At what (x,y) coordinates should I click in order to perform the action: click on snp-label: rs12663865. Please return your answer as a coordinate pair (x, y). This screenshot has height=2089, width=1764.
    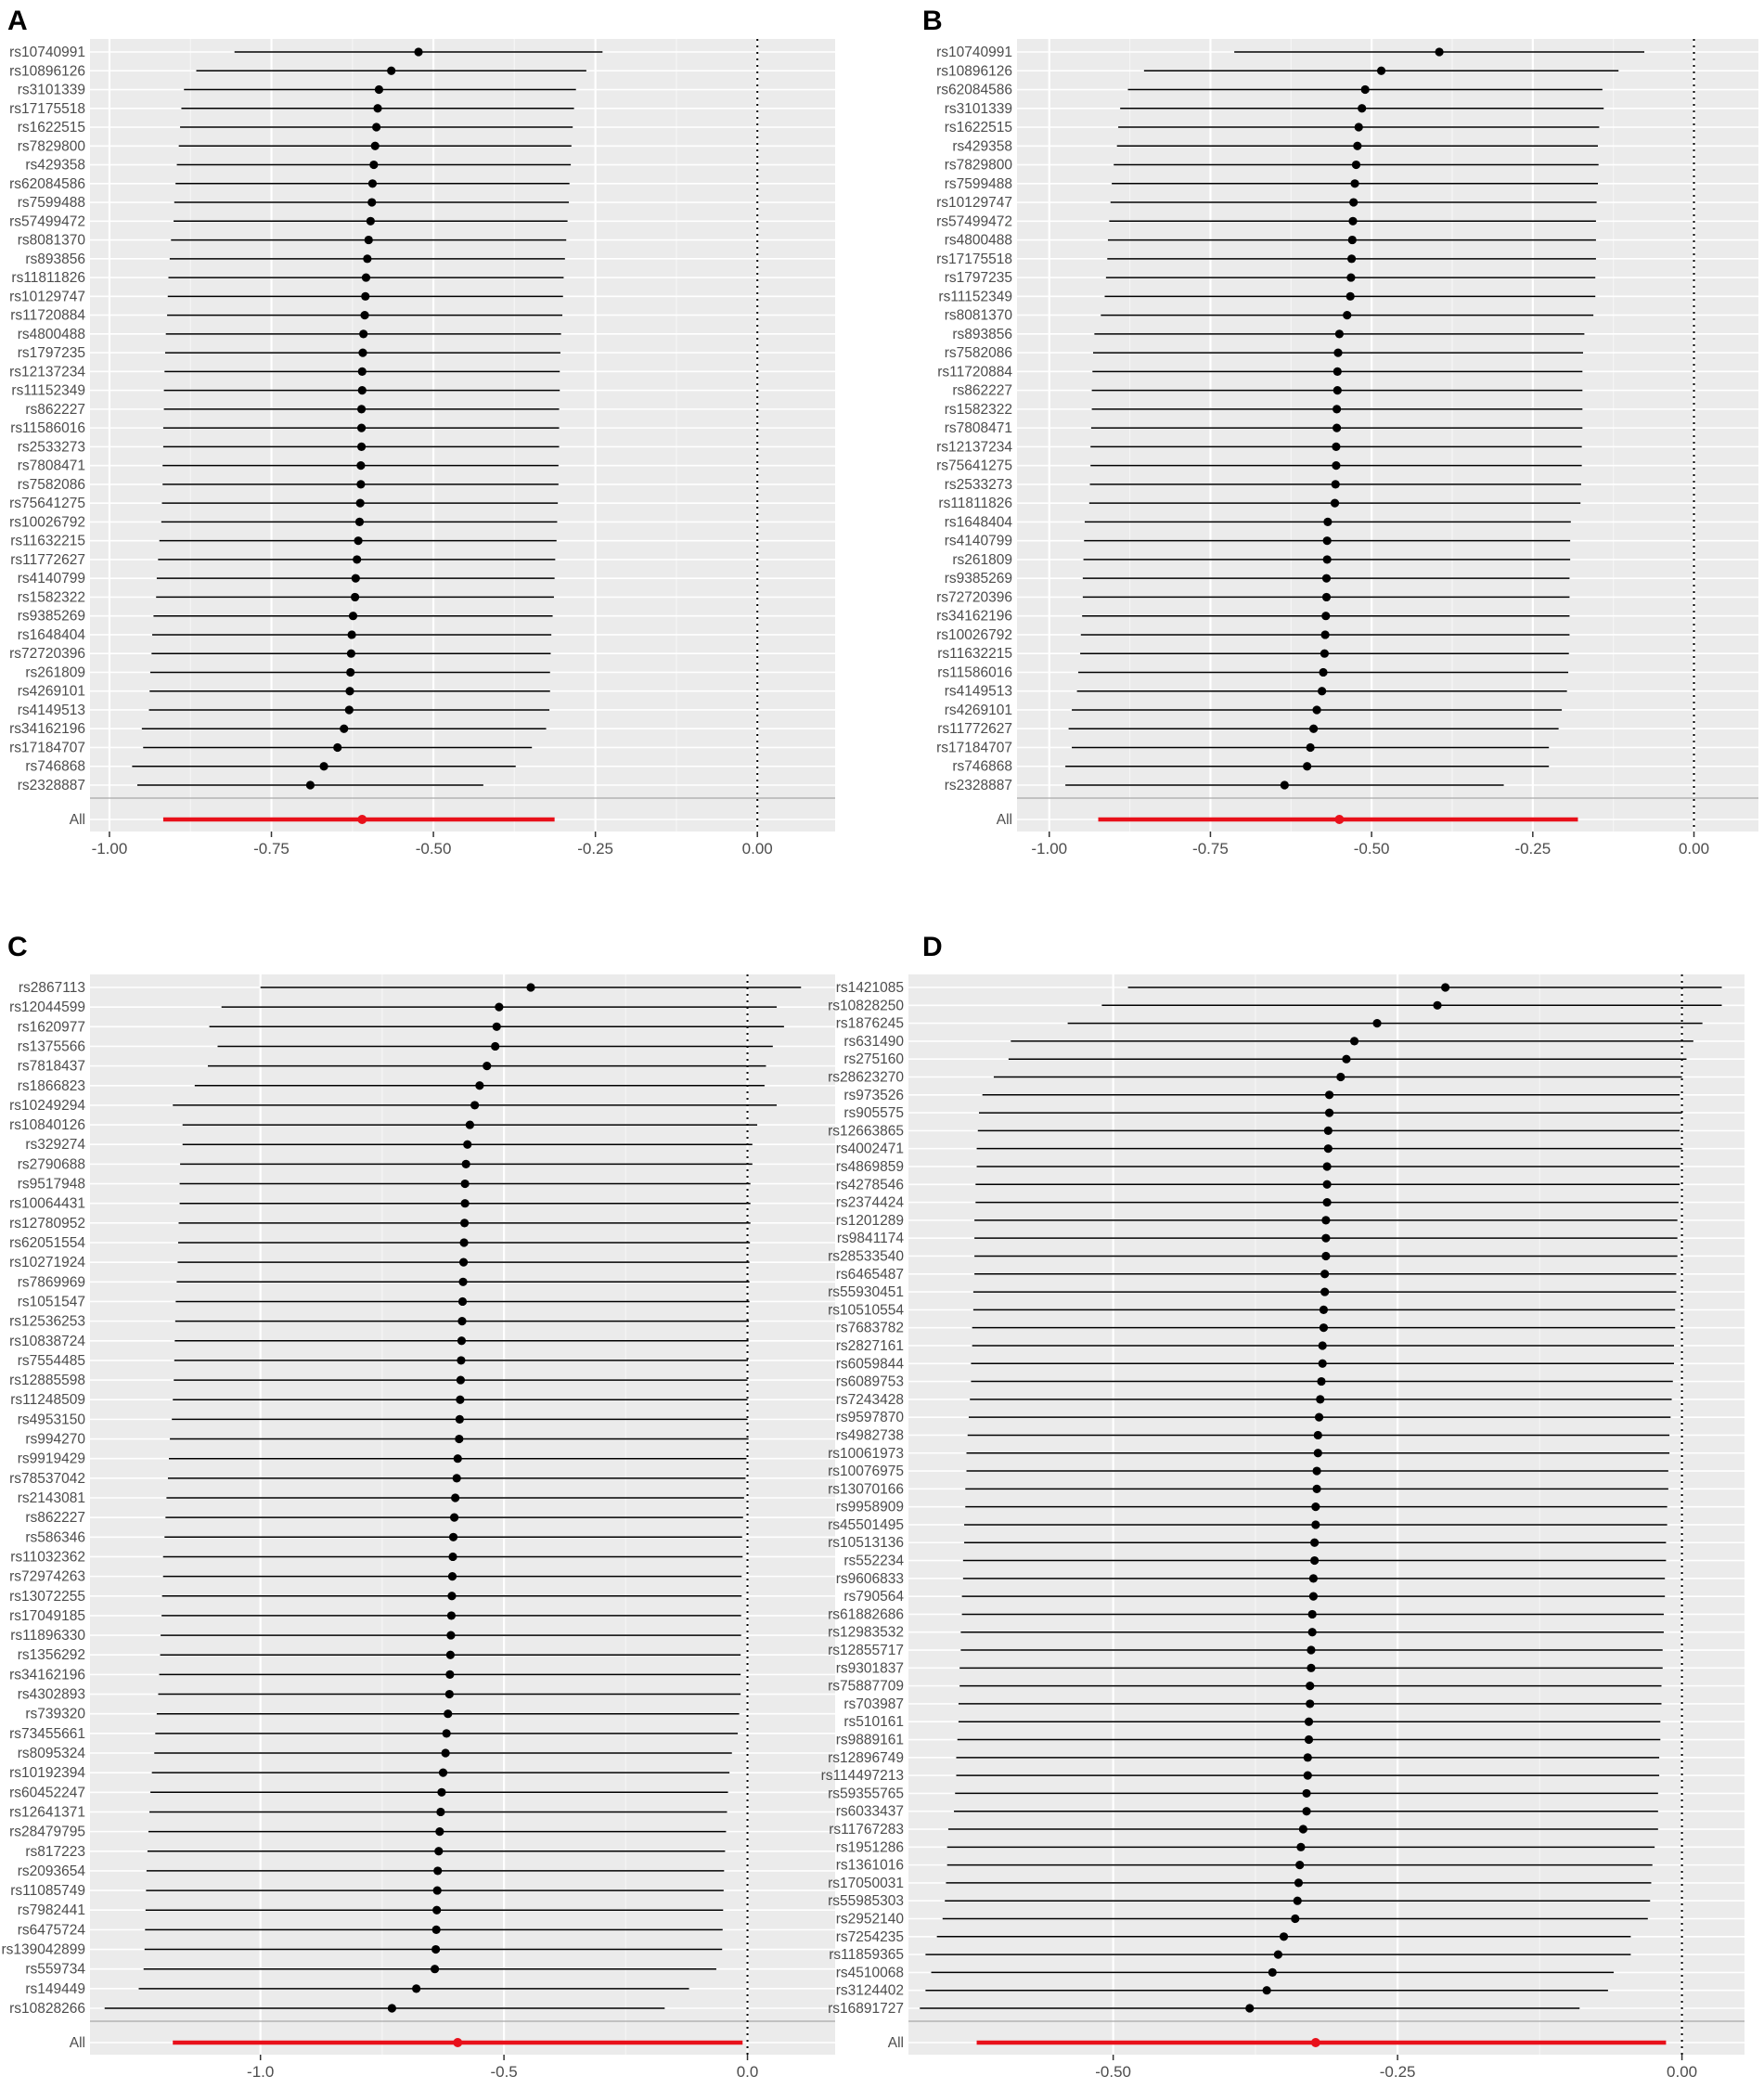
    Looking at the image, I should click on (866, 1131).